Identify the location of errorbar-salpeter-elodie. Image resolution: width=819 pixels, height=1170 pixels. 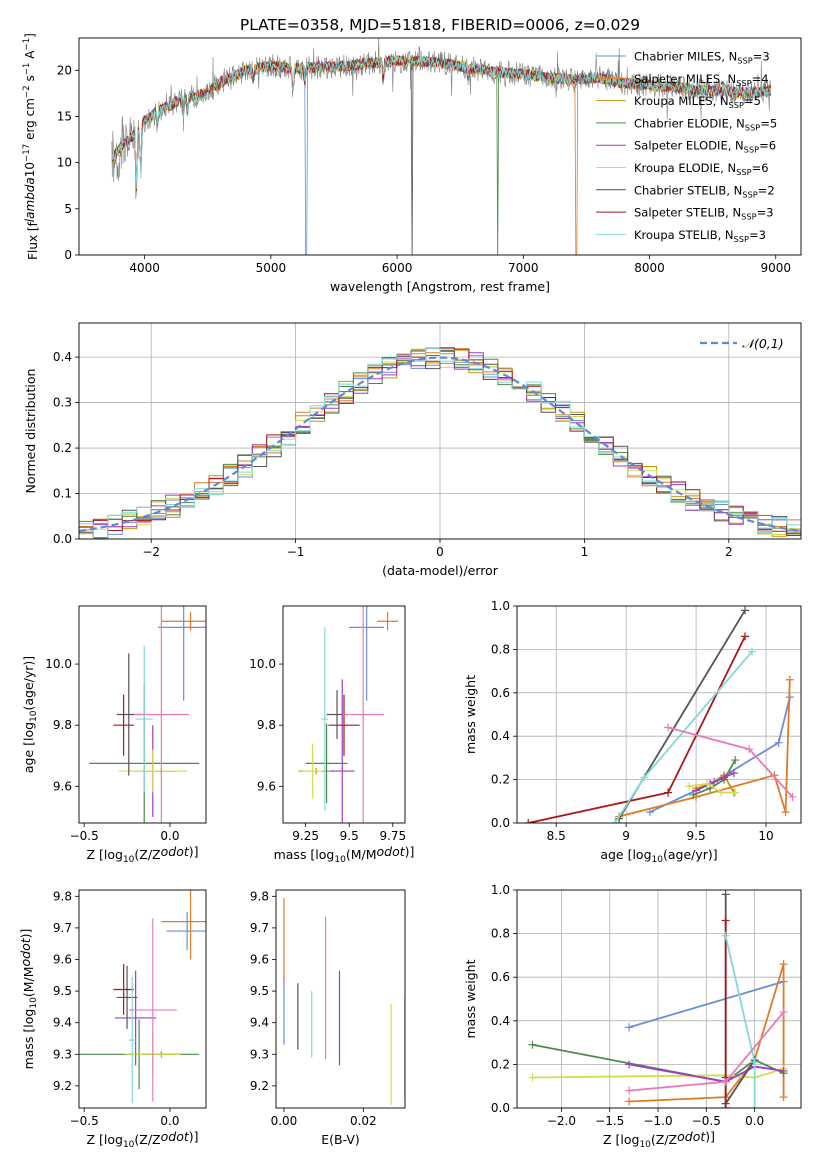
(136, 1018).